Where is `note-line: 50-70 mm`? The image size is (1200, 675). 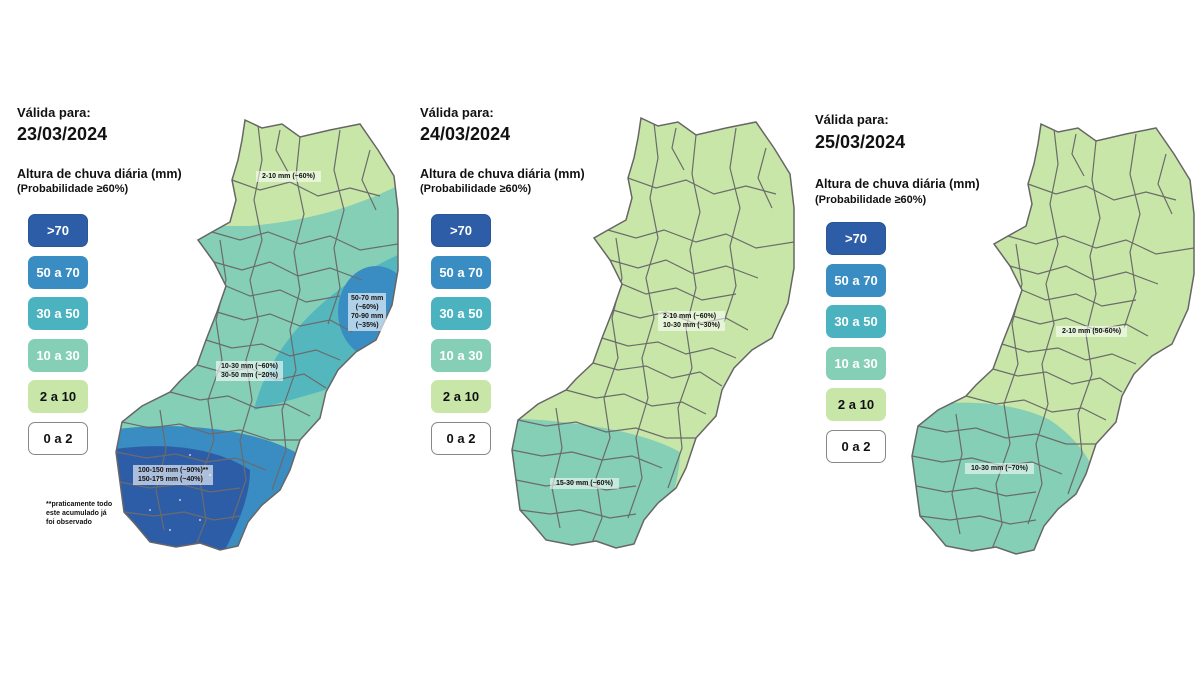
note-line: 50-70 mm is located at coordinates (367, 298).